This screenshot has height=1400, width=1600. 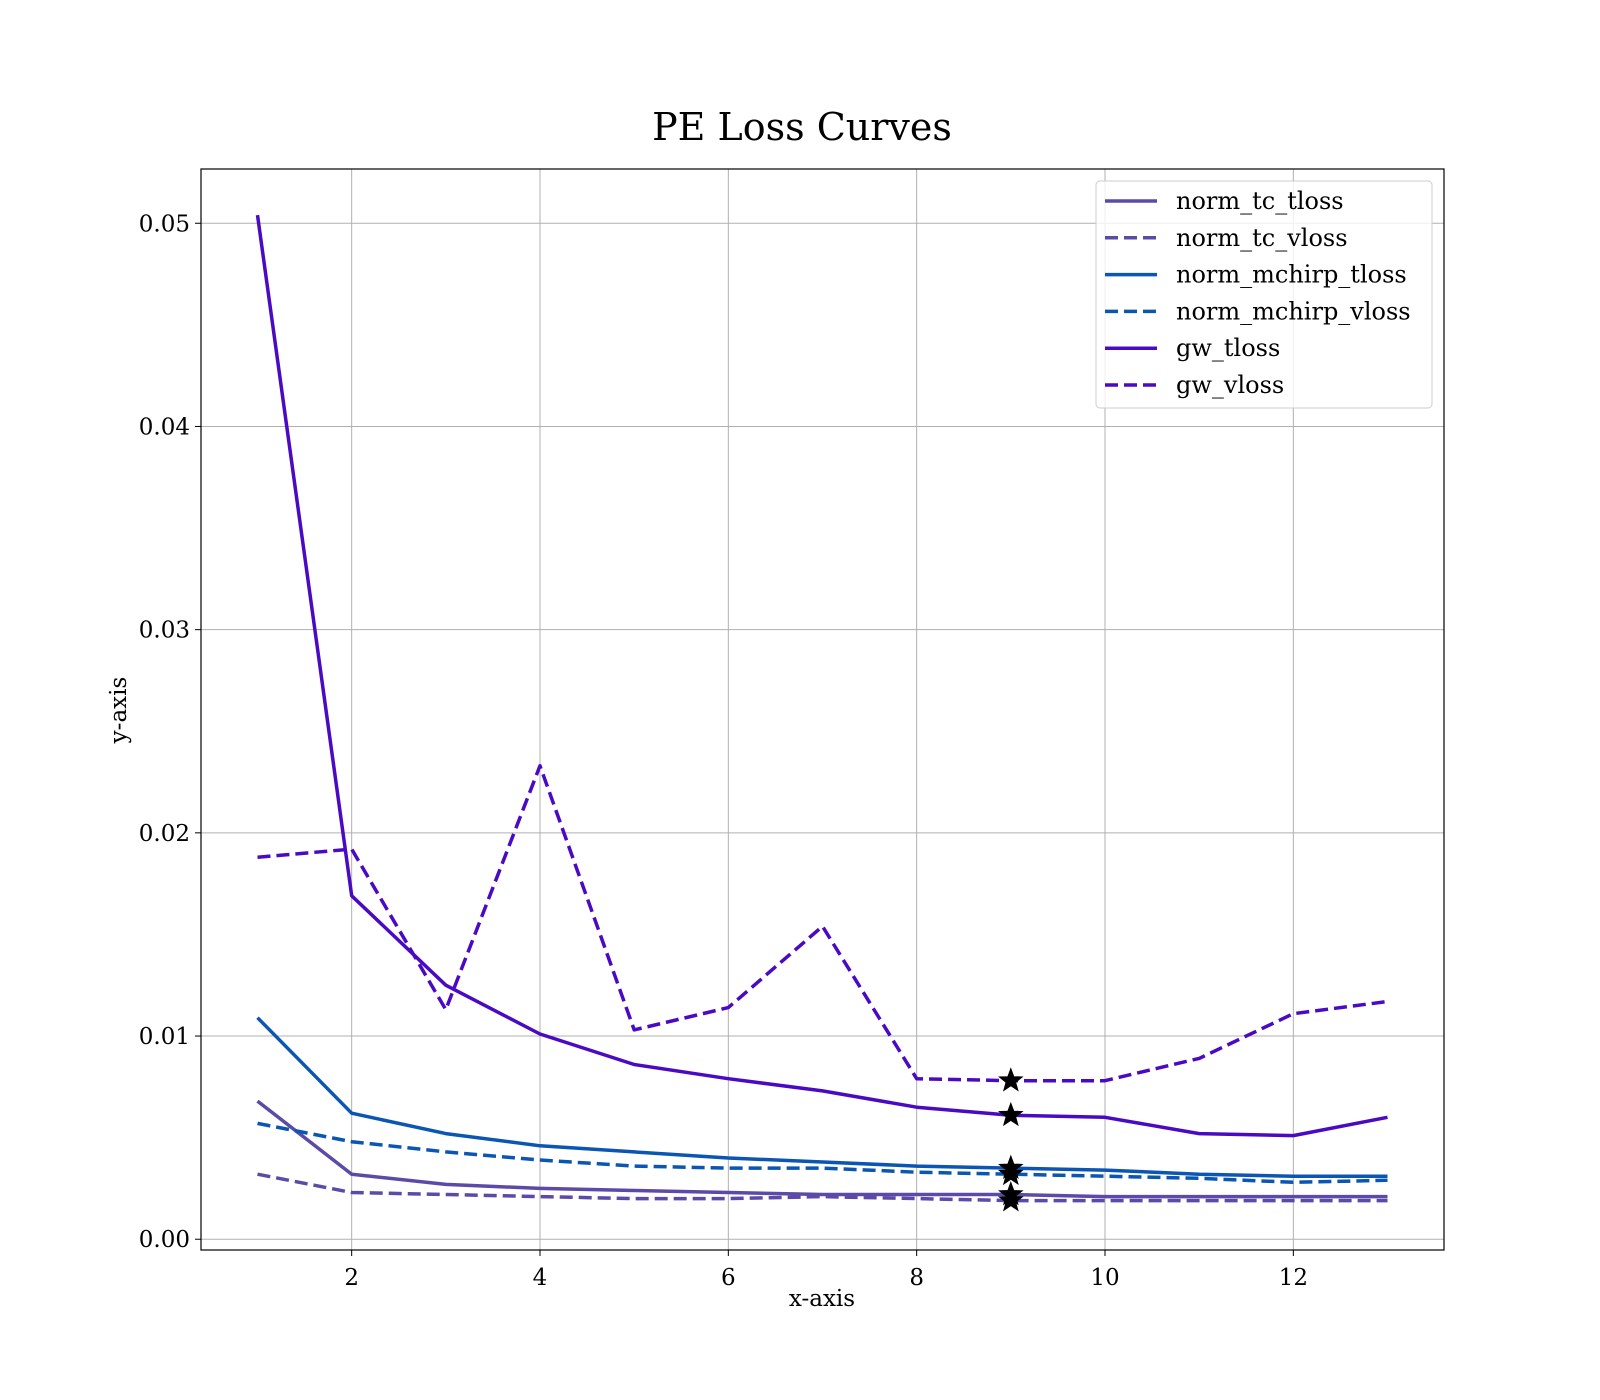 What do you see at coordinates (1291, 275) in the screenshot?
I see `legend-label: norm_mchirp_tloss` at bounding box center [1291, 275].